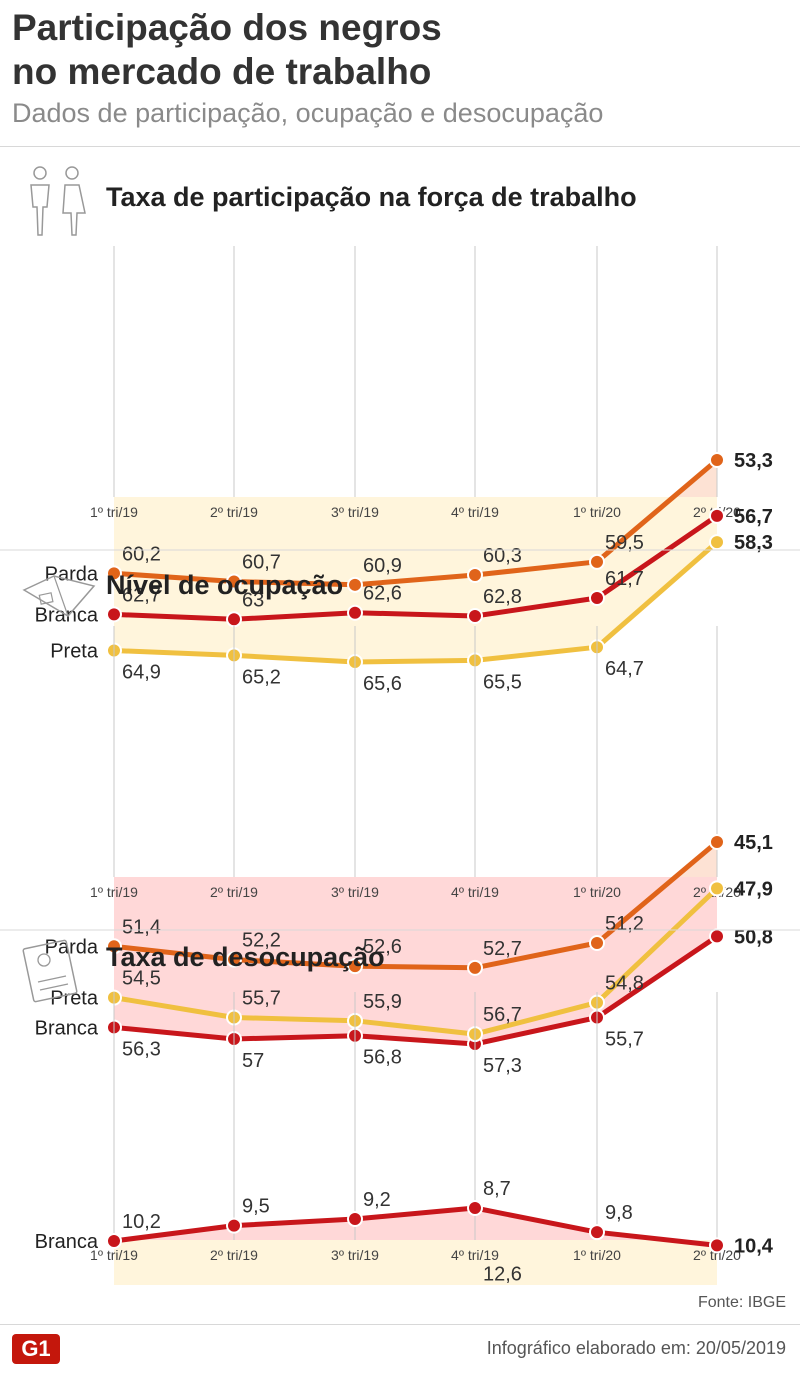 The image size is (800, 1381). Describe the element at coordinates (377, 1200) in the screenshot. I see `data-label-branca: 9,2` at that location.